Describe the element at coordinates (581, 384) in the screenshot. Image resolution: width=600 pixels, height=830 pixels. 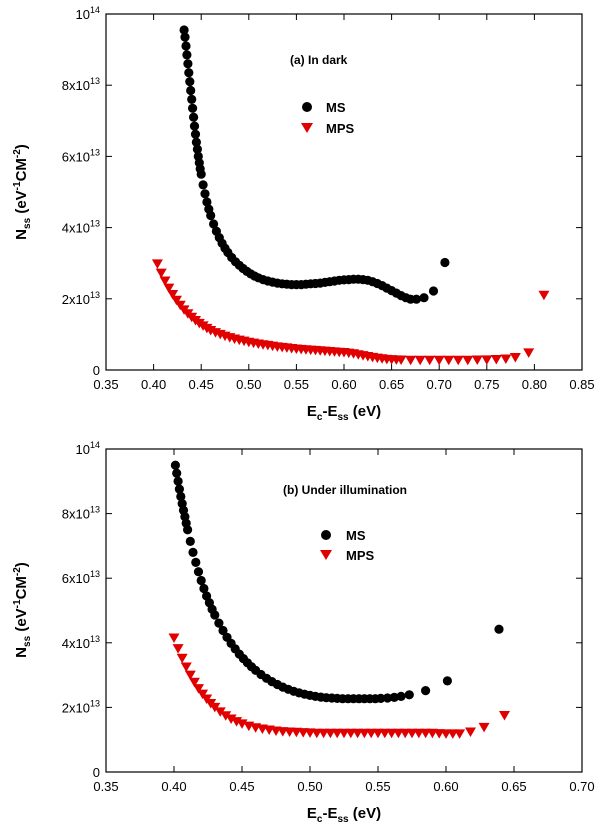
I see `x-tick-label: 0.85` at that location.